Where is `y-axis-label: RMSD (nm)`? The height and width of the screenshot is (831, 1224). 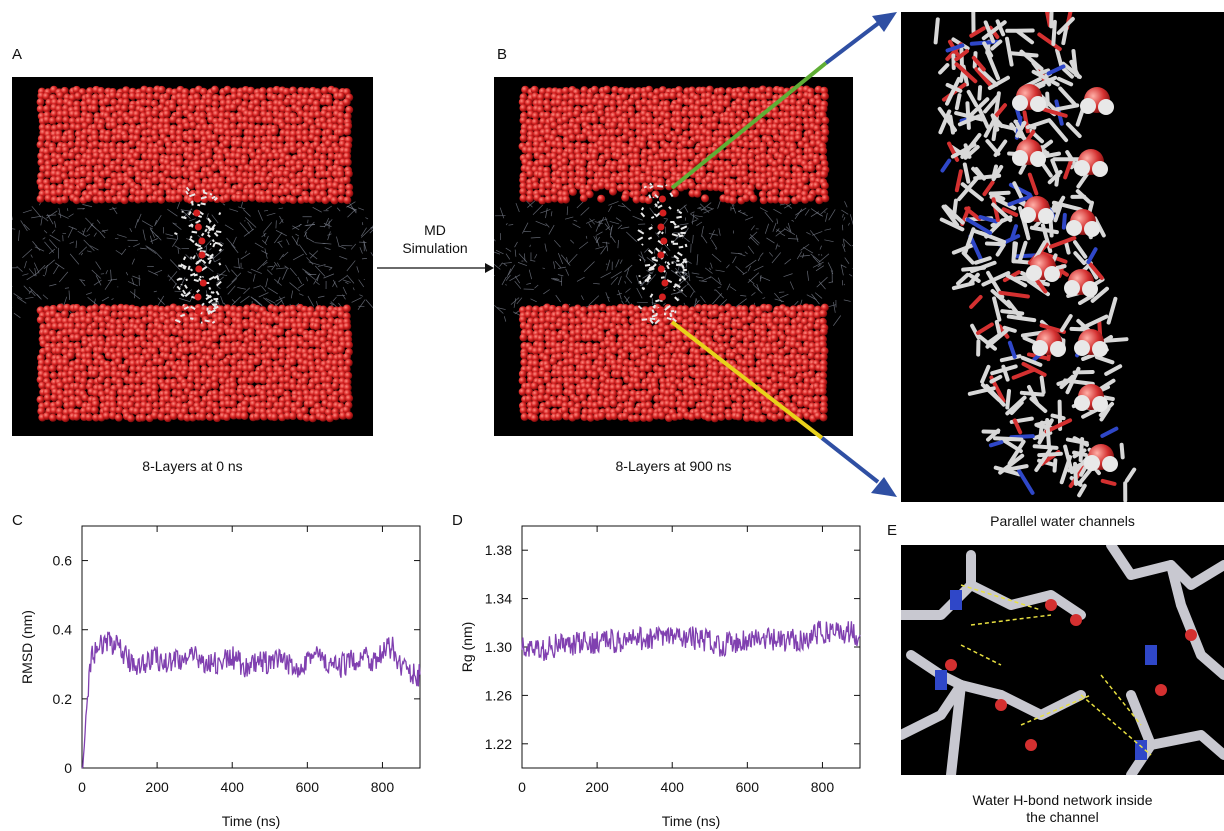 y-axis-label: RMSD (nm) is located at coordinates (27, 647).